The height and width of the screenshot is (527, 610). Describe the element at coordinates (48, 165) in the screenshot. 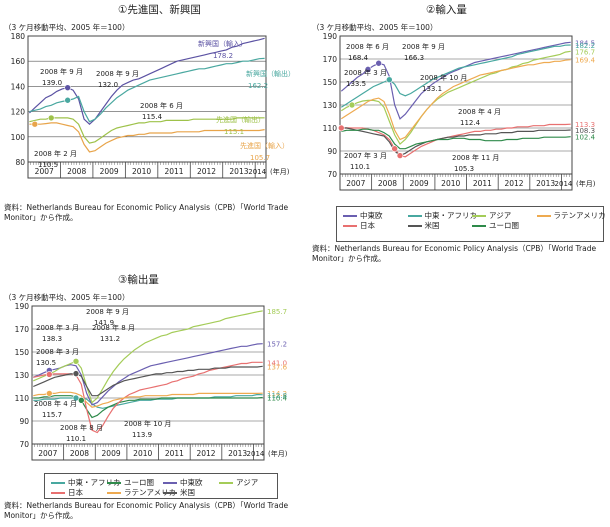

I see `annotation-value: 110.5` at that location.